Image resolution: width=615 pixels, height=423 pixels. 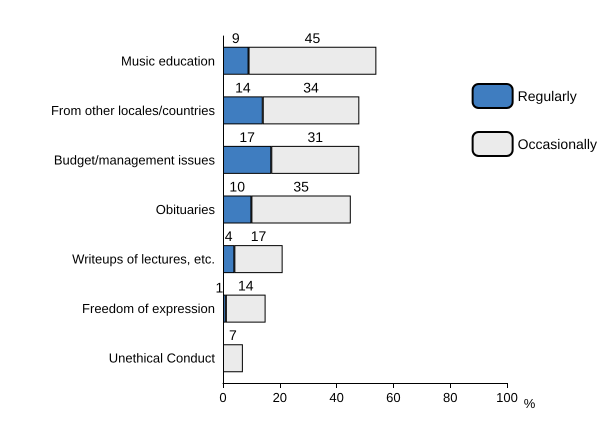 I want to click on y-tick-label: Music education, so click(x=168, y=60).